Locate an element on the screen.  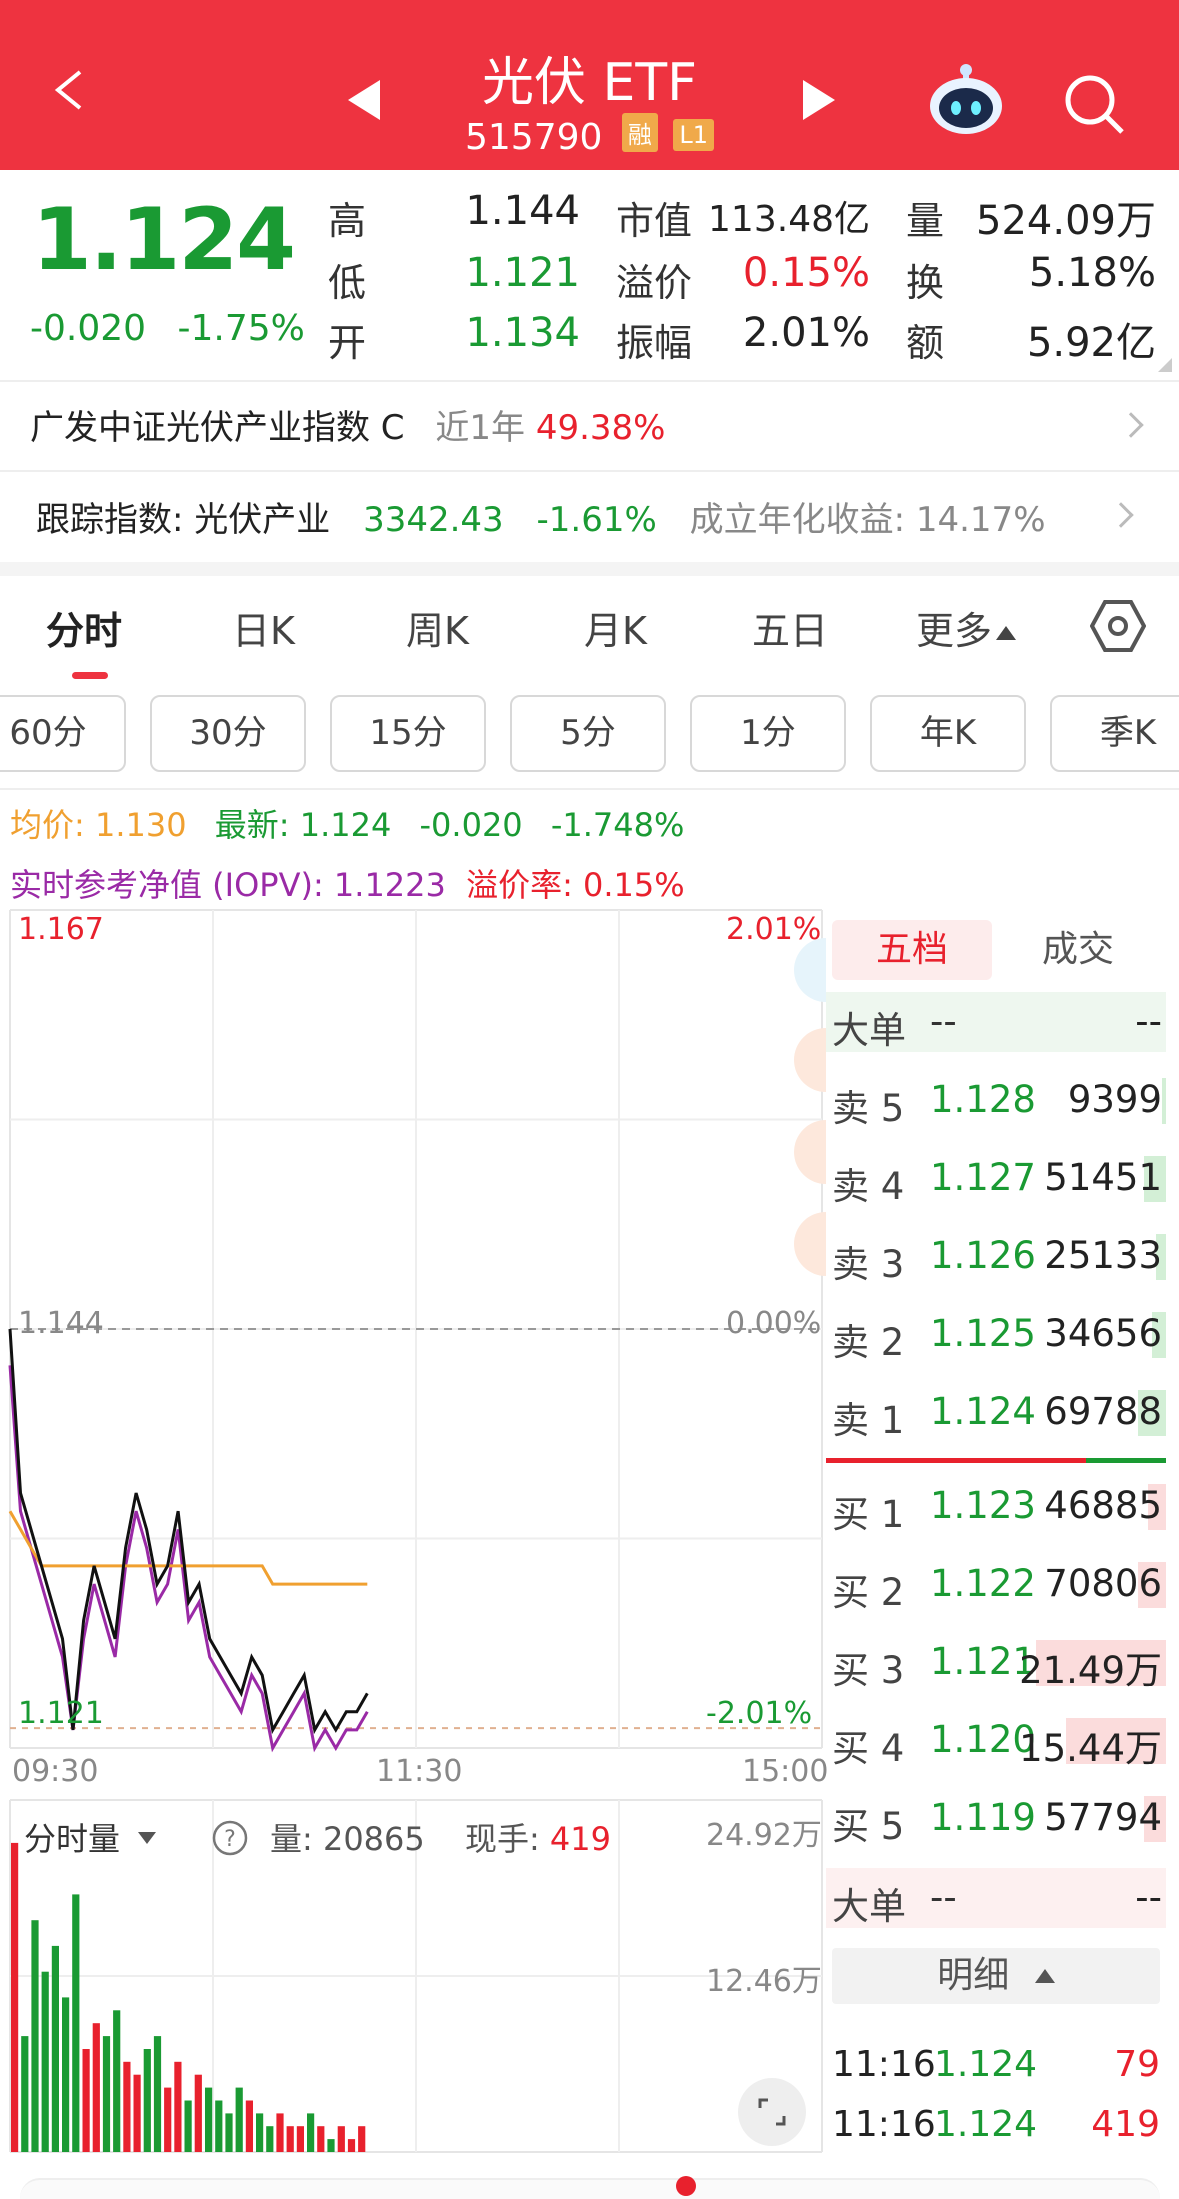
tab-daily-k: 日K is located at coordinates (263, 631).